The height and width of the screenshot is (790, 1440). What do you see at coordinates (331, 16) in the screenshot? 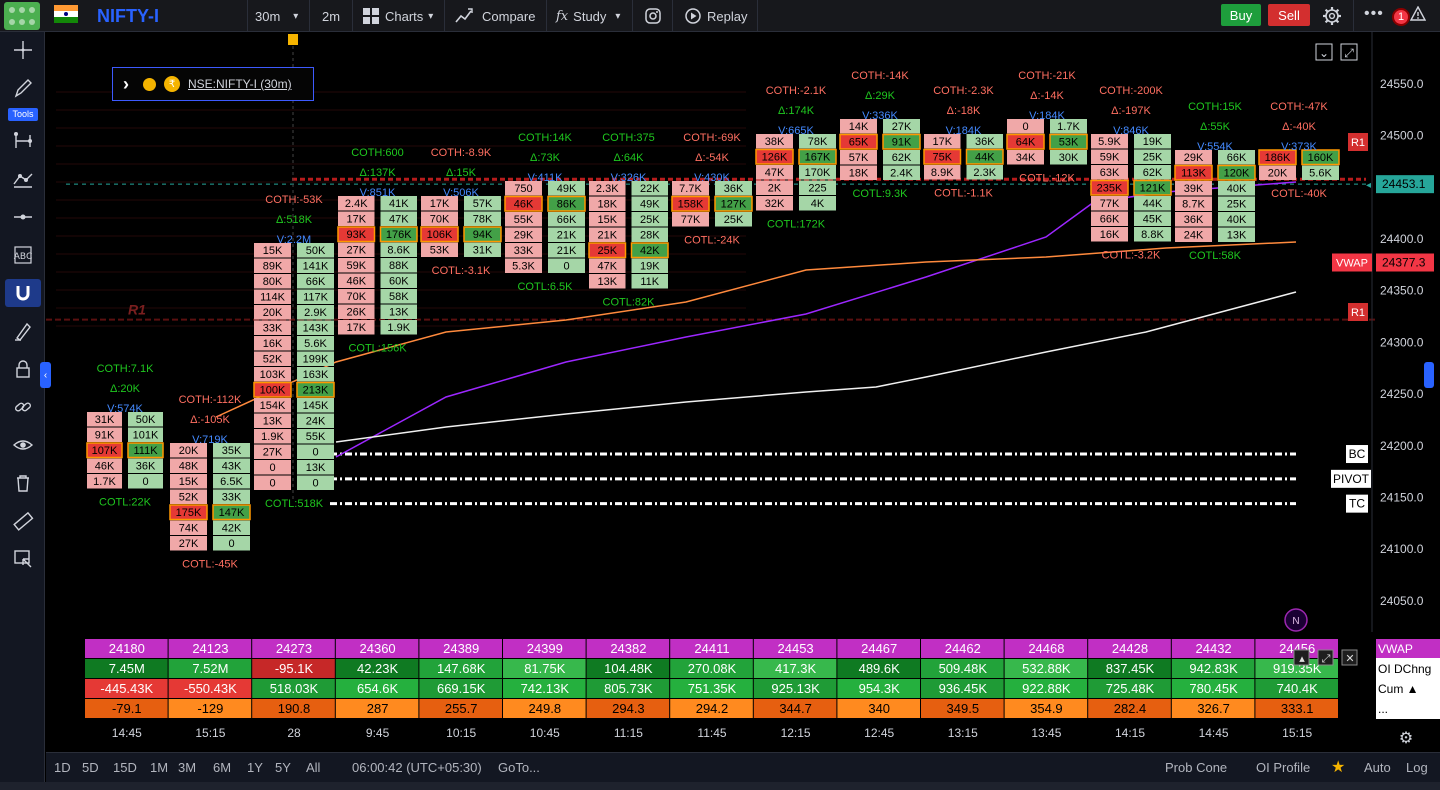
I see `interval2-button: 2m` at bounding box center [331, 16].